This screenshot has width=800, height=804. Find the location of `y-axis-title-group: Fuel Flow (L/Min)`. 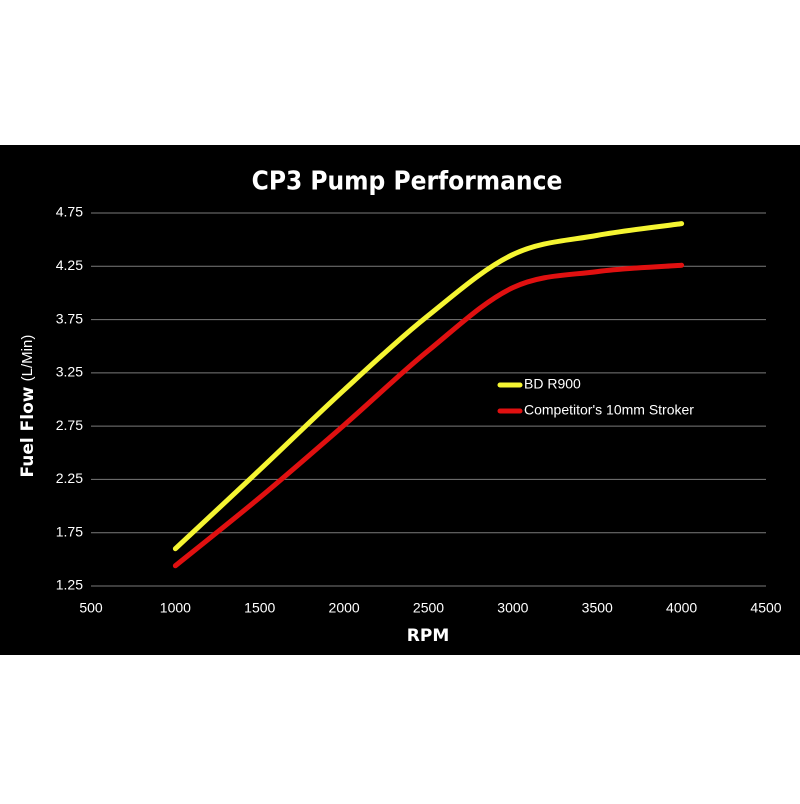

y-axis-title-group: Fuel Flow (L/Min) is located at coordinates (28, 406).